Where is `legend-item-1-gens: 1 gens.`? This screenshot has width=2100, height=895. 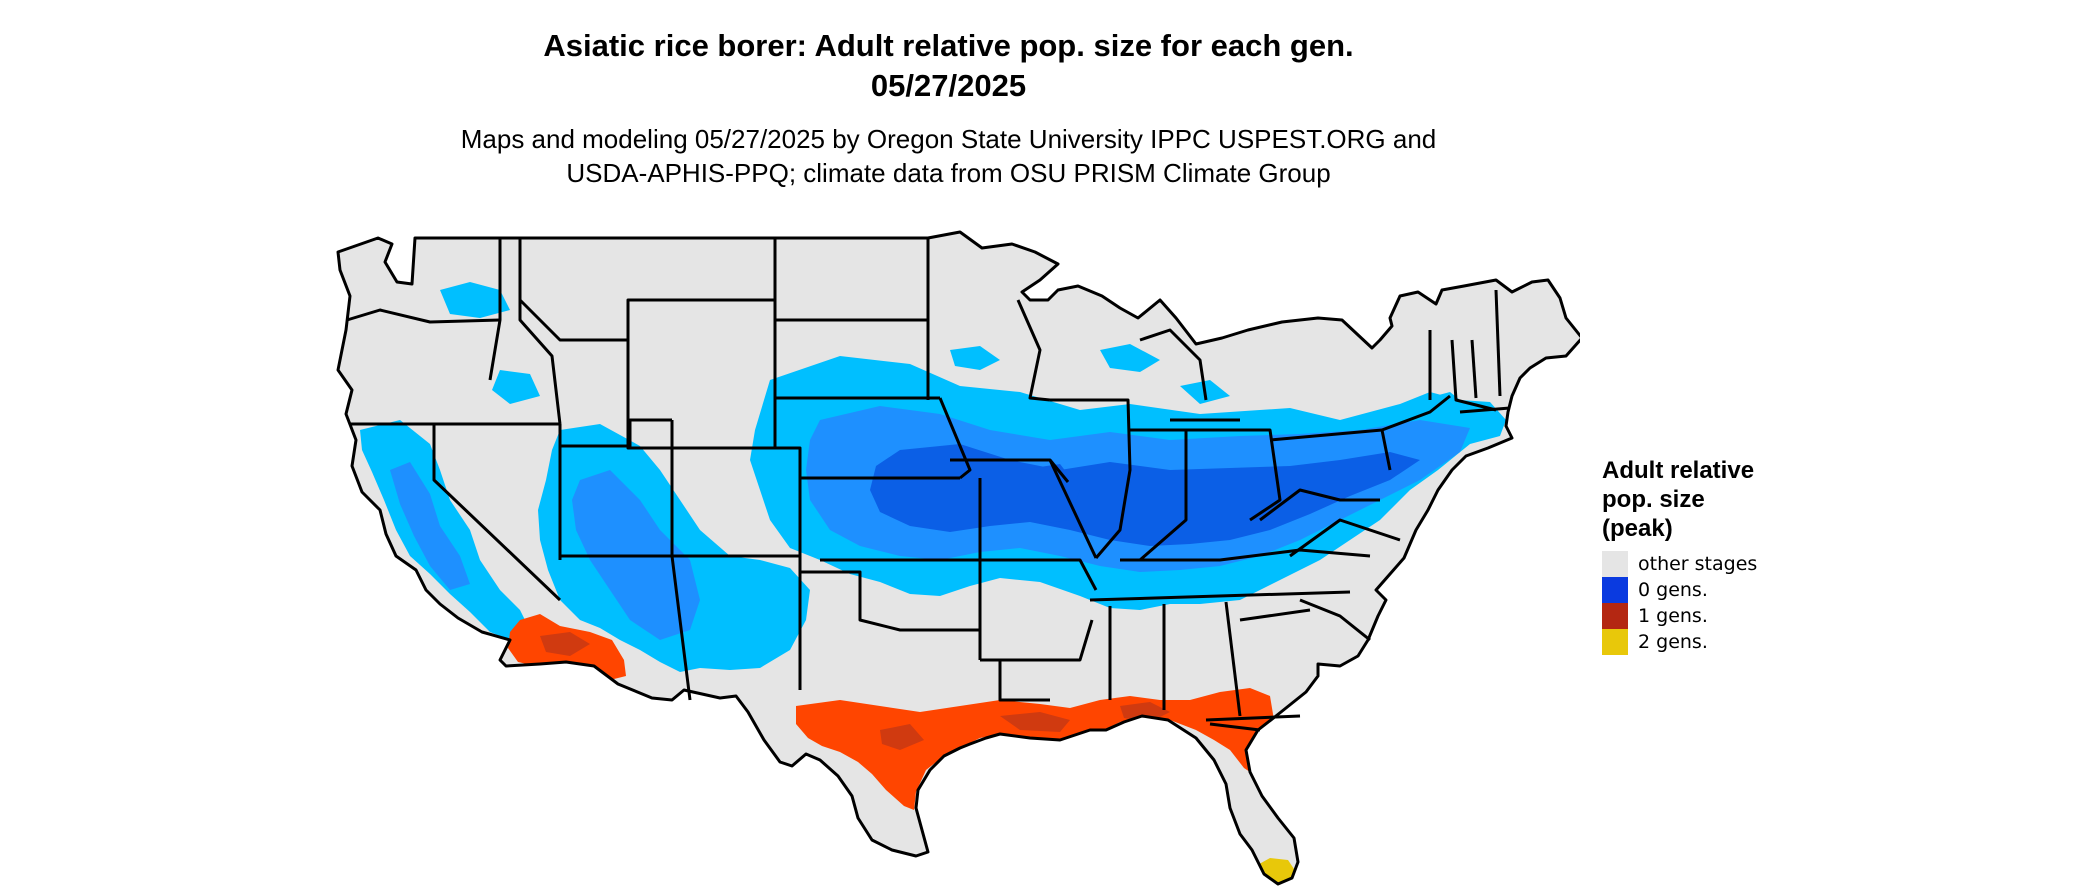 legend-item-1-gens: 1 gens. is located at coordinates (1752, 616).